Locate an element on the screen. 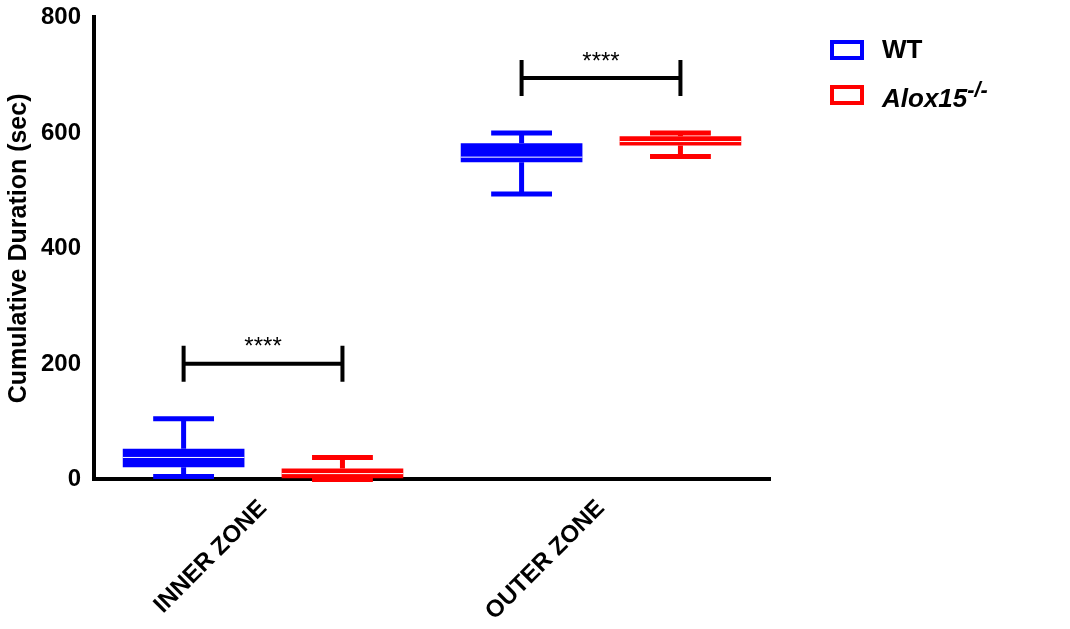  y-axis-title: Cumulative Duration (sec) is located at coordinates (16, 248).